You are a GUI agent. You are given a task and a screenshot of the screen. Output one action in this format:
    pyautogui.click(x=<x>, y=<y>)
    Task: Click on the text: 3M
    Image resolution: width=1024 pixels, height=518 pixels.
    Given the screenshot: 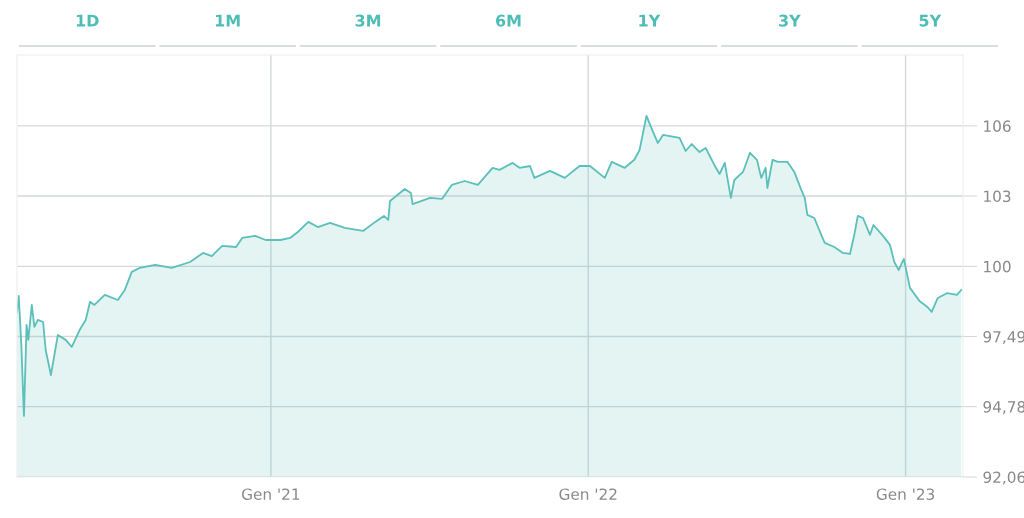 What is the action you would take?
    pyautogui.click(x=368, y=20)
    